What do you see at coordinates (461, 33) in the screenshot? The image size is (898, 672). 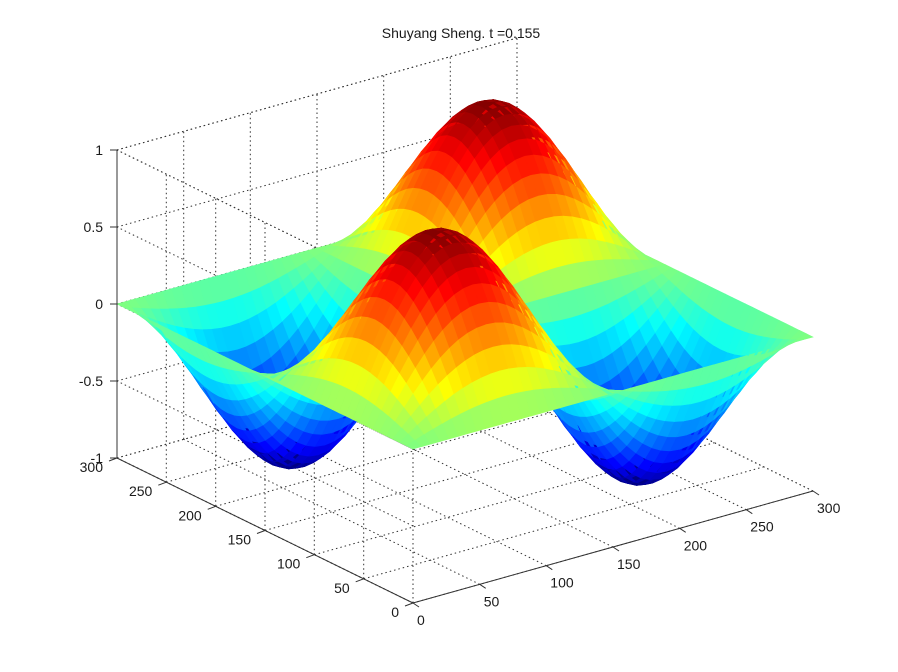 I see `chart-title: Shuyang Sheng. t =0.155` at bounding box center [461, 33].